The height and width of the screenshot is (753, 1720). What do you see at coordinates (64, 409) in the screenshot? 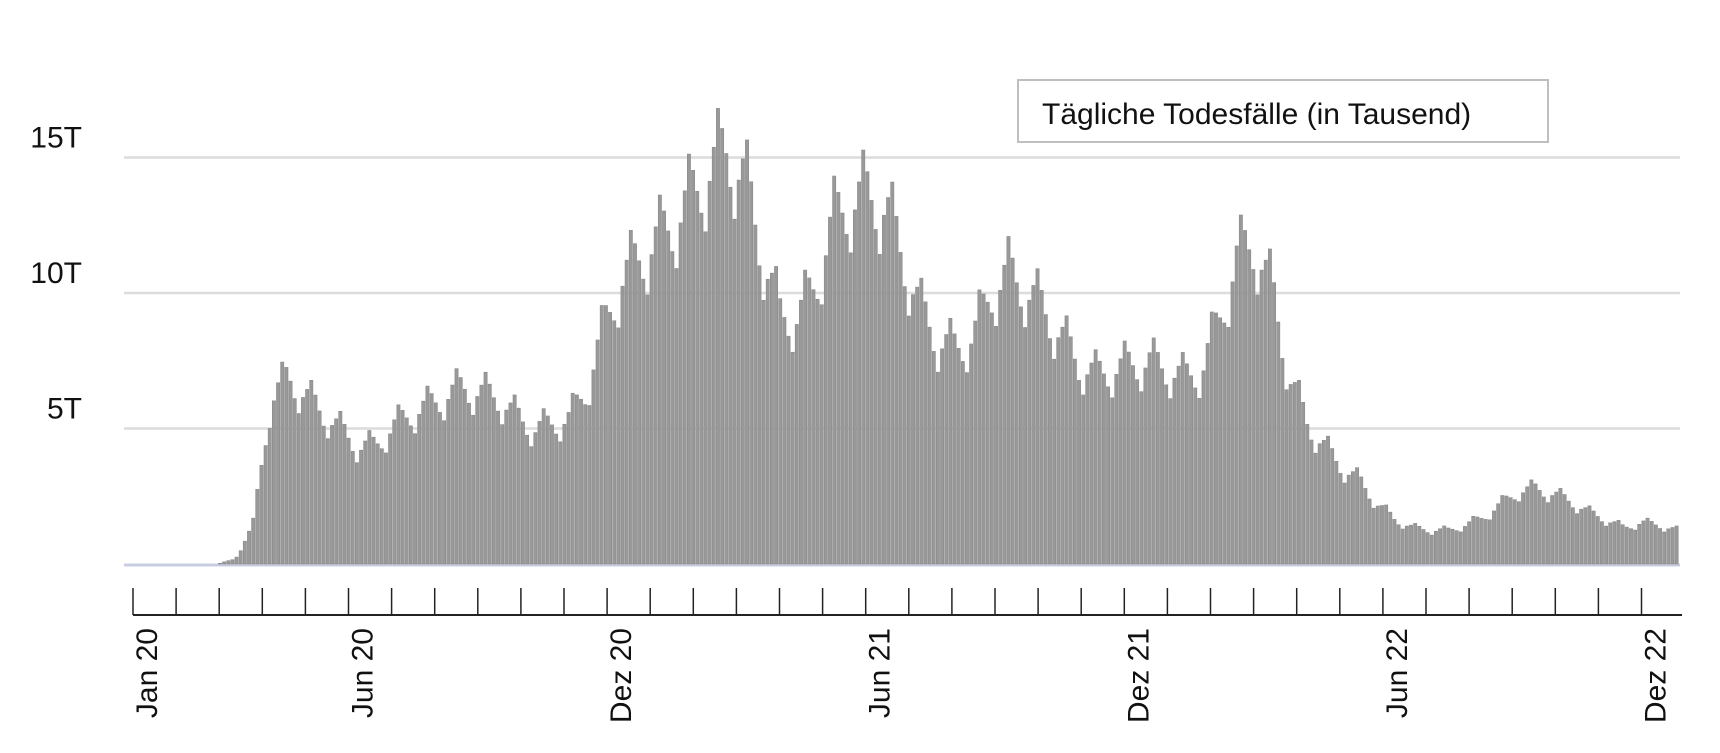
I see `y-tick-label: 5T` at bounding box center [64, 409].